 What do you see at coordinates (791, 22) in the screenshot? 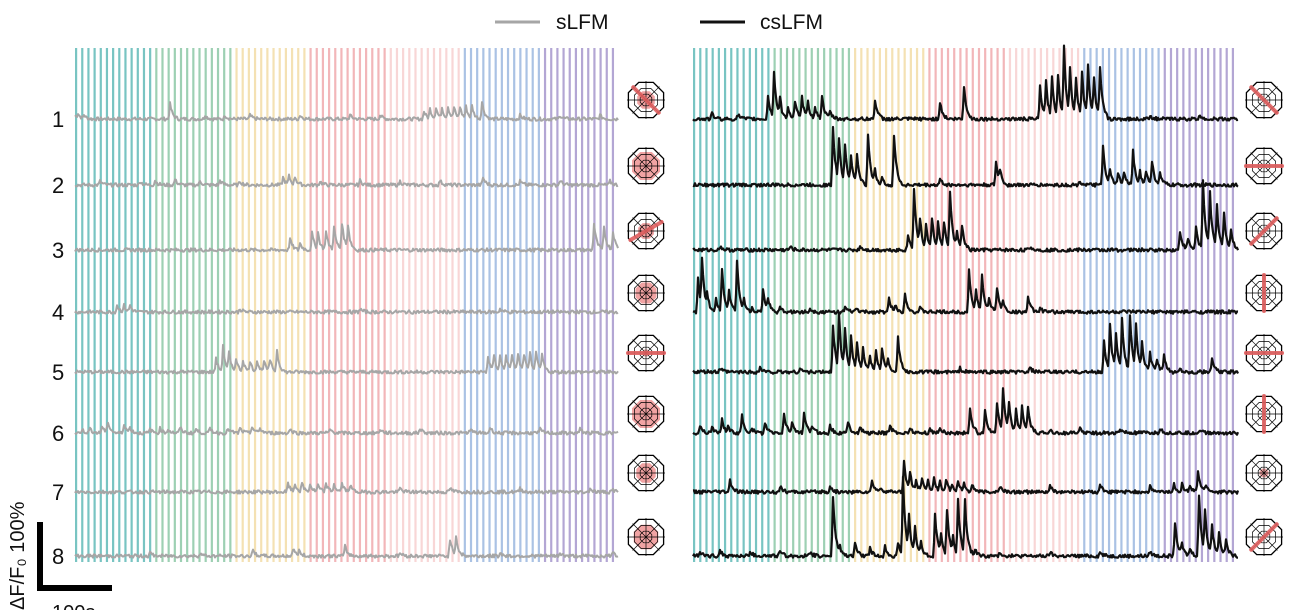
I see `legend-label-cslfm: csLFM` at bounding box center [791, 22].